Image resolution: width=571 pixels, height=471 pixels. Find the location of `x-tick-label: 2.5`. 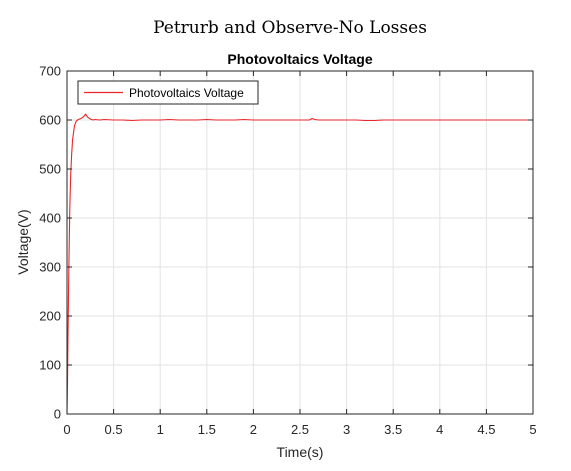

x-tick-label: 2.5 is located at coordinates (300, 429).